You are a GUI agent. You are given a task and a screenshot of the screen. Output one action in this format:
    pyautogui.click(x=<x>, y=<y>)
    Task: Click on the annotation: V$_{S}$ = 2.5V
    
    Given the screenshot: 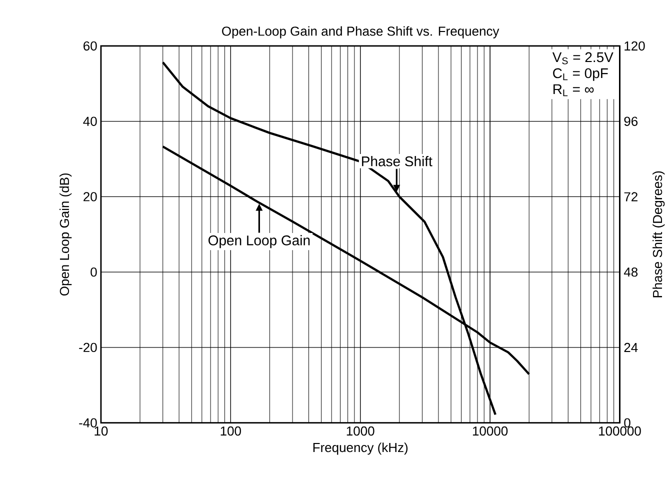 What is the action you would take?
    pyautogui.click(x=583, y=58)
    